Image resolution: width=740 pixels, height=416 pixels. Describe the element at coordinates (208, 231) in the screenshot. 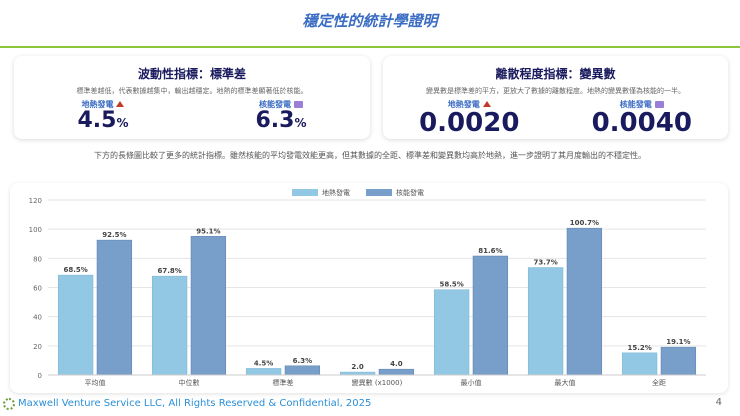

I see `data-label: 95.1%` at that location.